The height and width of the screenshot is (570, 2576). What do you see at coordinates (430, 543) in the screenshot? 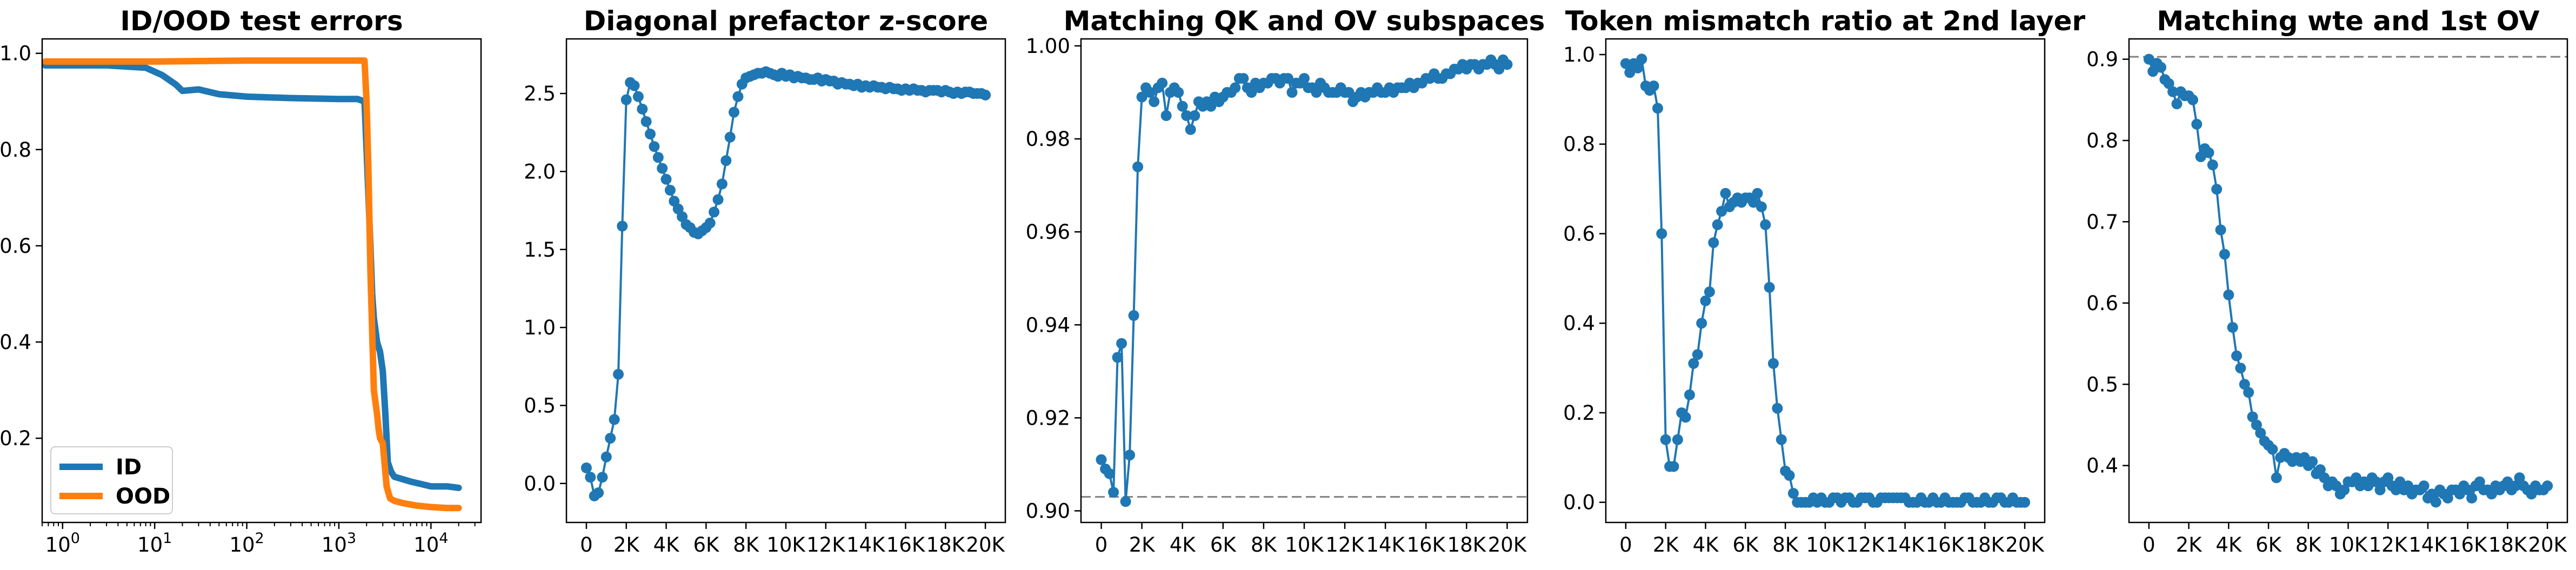
I see `x-tick-label: 10⁴` at bounding box center [430, 543].